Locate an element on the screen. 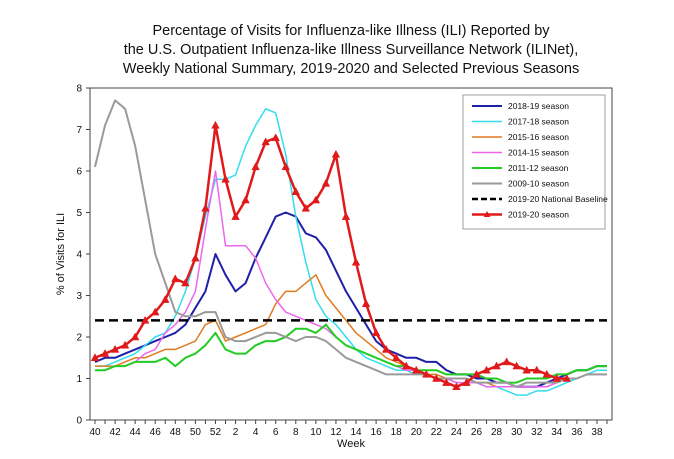 This screenshot has height=459, width=674. legend-entry: 2018-19 season is located at coordinates (520, 106).